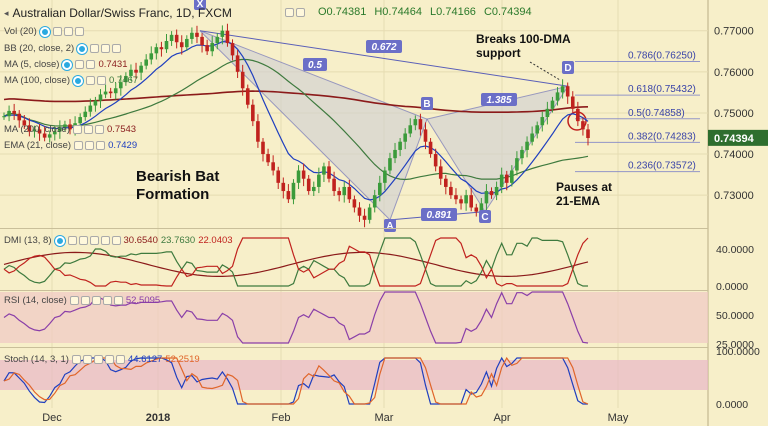 This screenshot has width=768, height=426. Describe the element at coordinates (734, 114) in the screenshot. I see `price-tick-label: 0.75000` at that location.